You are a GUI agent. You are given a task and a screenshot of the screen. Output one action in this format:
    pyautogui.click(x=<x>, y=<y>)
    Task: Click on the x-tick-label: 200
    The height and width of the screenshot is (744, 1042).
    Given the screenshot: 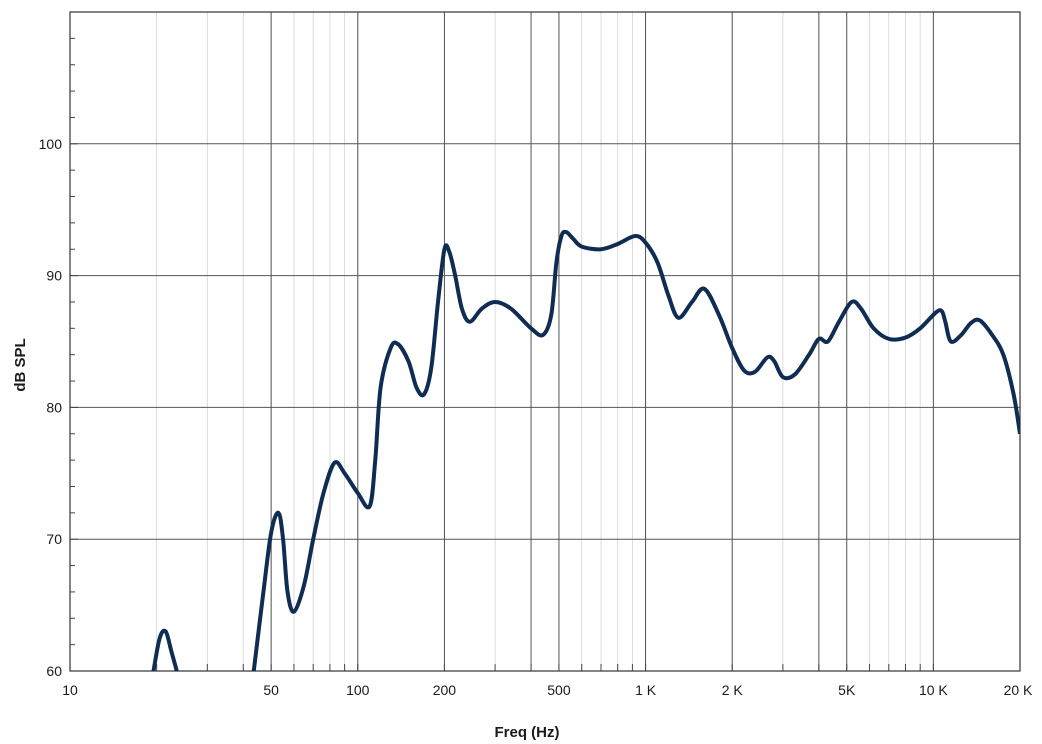 What is the action you would take?
    pyautogui.click(x=445, y=690)
    